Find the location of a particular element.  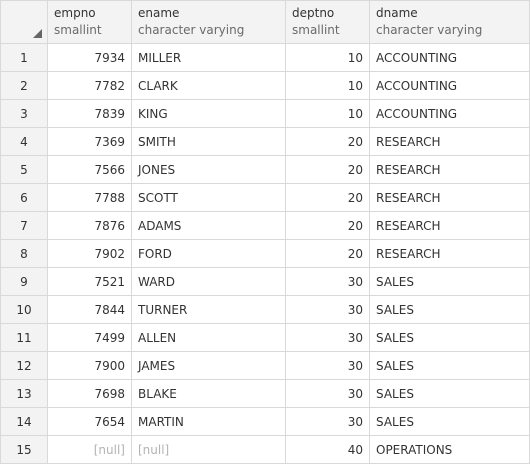

table-row: 15 [null] [null] 40 OPERATIONS is located at coordinates (265, 449).